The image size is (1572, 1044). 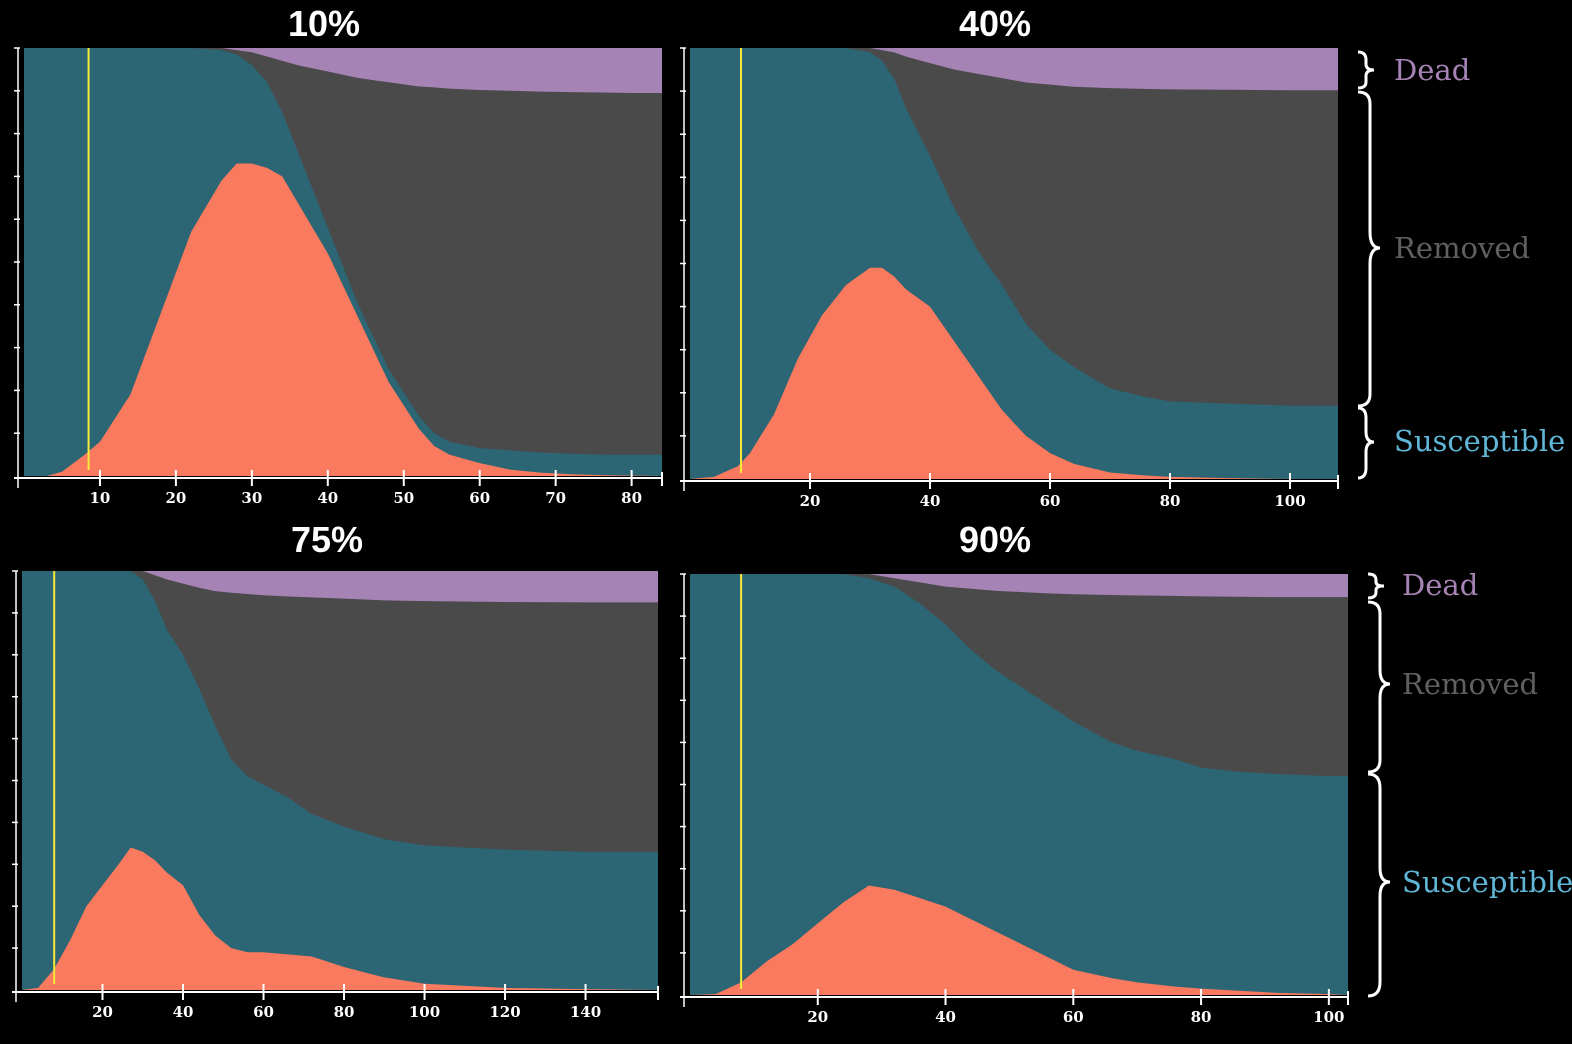 What do you see at coordinates (251, 498) in the screenshot?
I see `x-tick-label: 30` at bounding box center [251, 498].